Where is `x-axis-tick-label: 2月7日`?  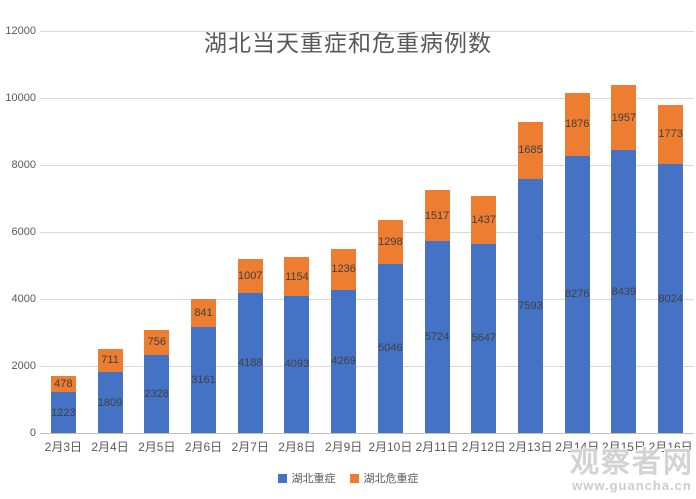 x-axis-tick-label: 2月7日 is located at coordinates (250, 447).